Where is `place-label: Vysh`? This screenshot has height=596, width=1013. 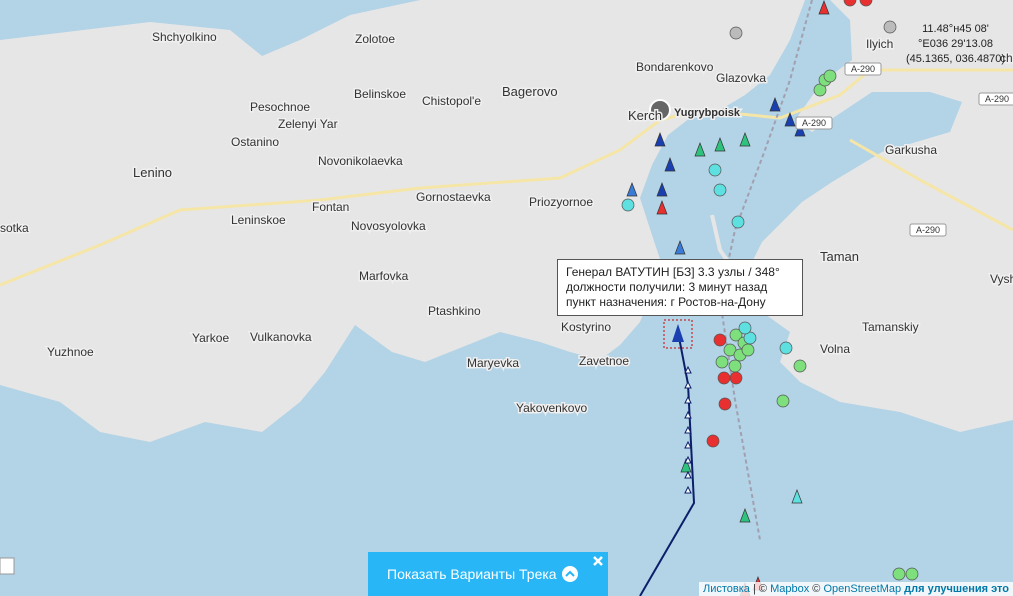
place-label: Vysh is located at coordinates (1001, 279).